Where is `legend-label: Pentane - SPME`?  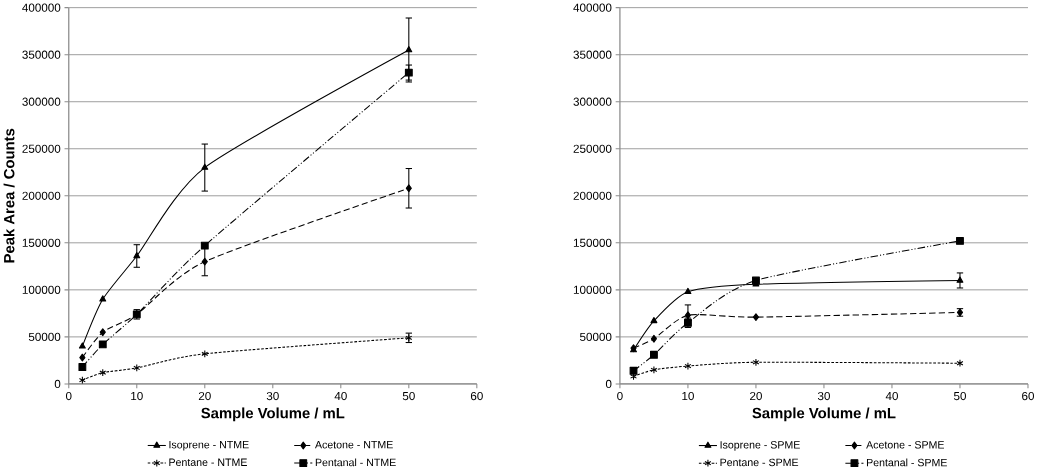
legend-label: Pentane - SPME is located at coordinates (759, 462).